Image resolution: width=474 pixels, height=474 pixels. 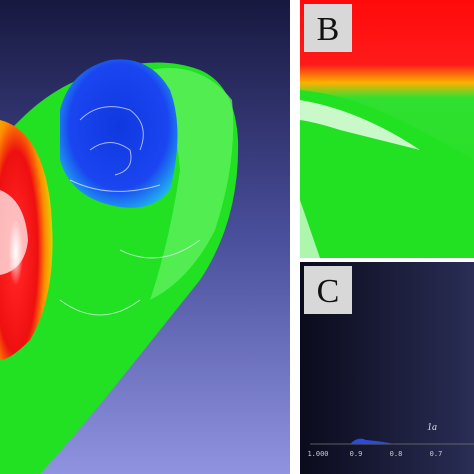 What do you see at coordinates (436, 454) in the screenshot?
I see `scale-tick-label: 0.7` at bounding box center [436, 454].